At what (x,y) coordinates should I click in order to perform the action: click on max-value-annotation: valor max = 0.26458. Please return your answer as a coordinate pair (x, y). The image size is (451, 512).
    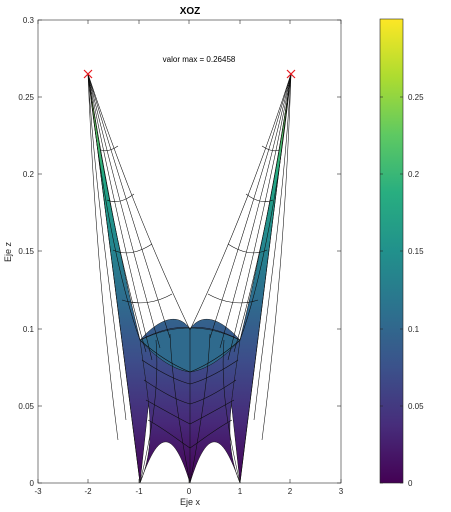
    Looking at the image, I should click on (199, 59).